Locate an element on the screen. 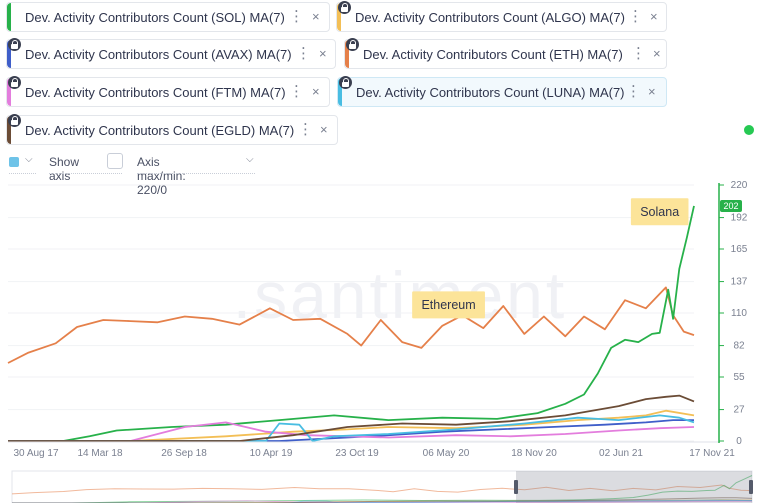 This screenshot has width=768, height=503. annotation-label: Solana is located at coordinates (659, 212).